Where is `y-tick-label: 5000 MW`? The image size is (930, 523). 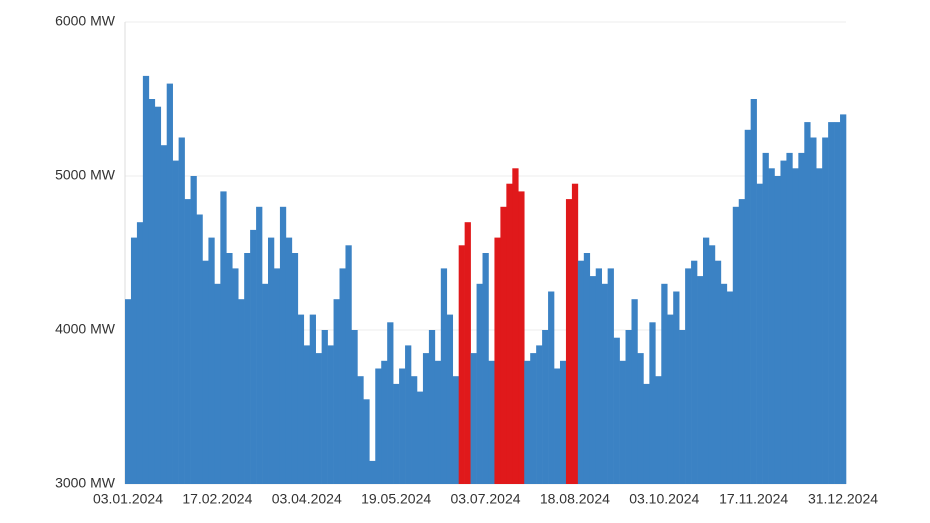 y-tick-label: 5000 MW is located at coordinates (85, 175).